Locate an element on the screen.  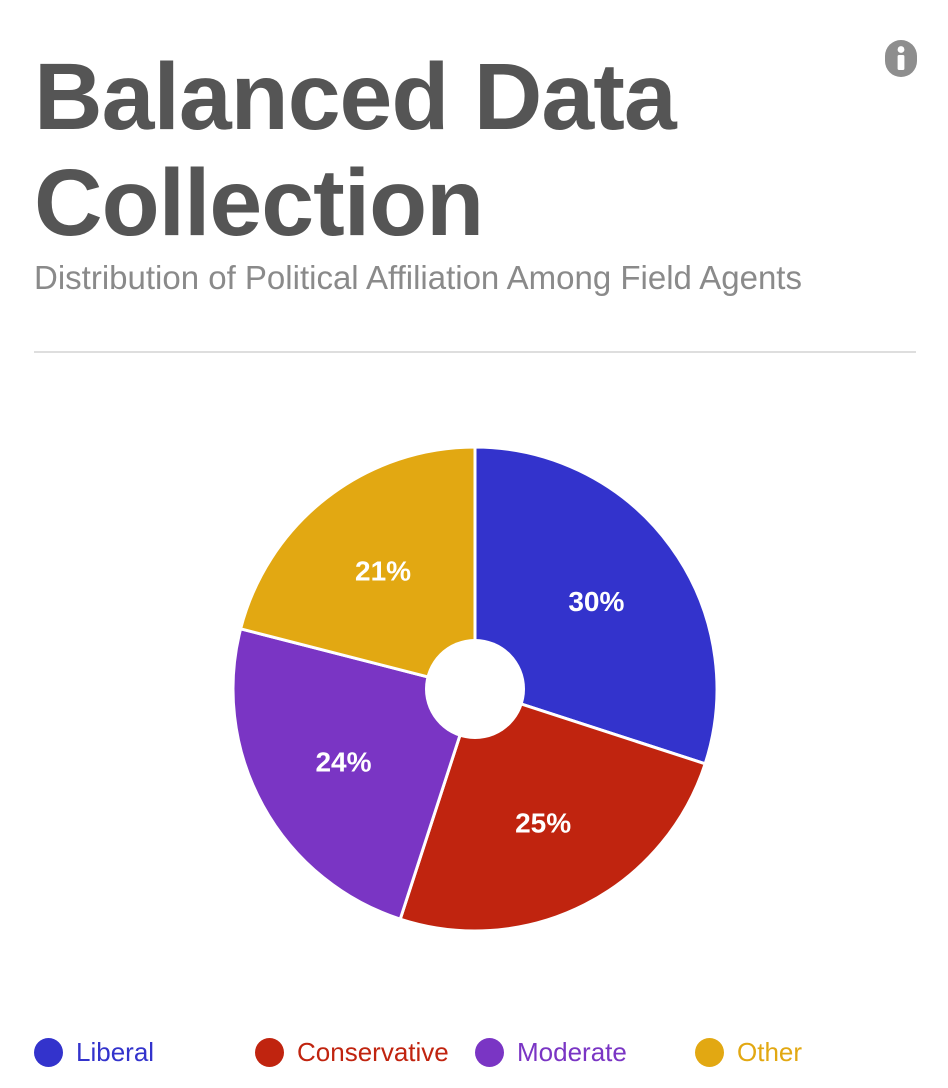
pie-slice-other is located at coordinates (358, 568).